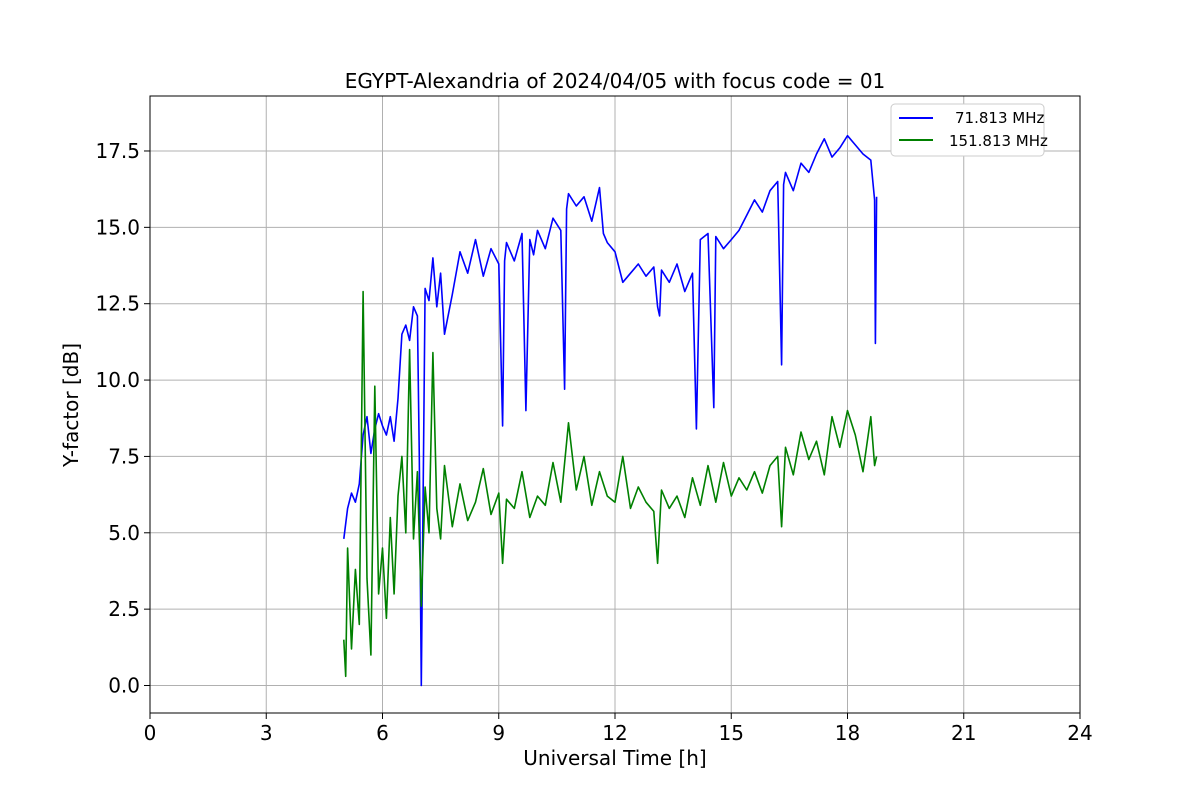  What do you see at coordinates (614, 758) in the screenshot?
I see `x-axis-label: Universal Time [h]` at bounding box center [614, 758].